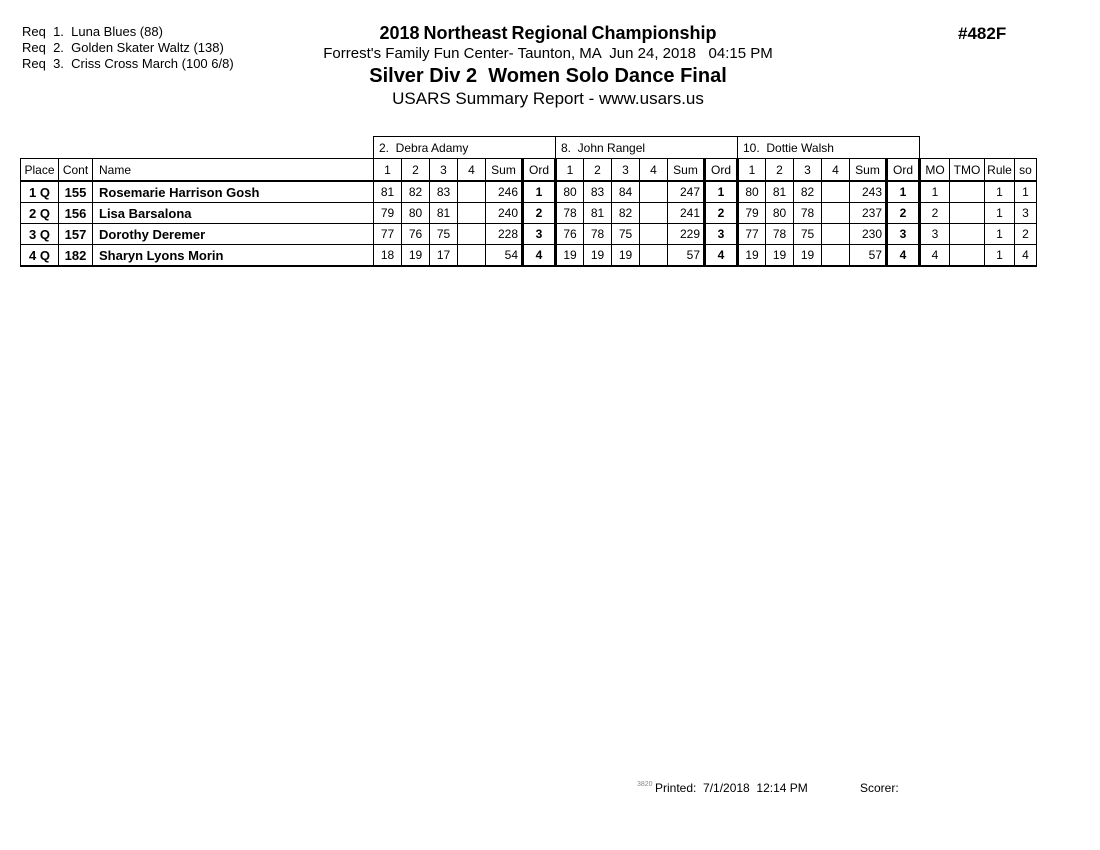  Describe the element at coordinates (539, 234) in the screenshot. I see `cell-judge1-ord: 3` at that location.